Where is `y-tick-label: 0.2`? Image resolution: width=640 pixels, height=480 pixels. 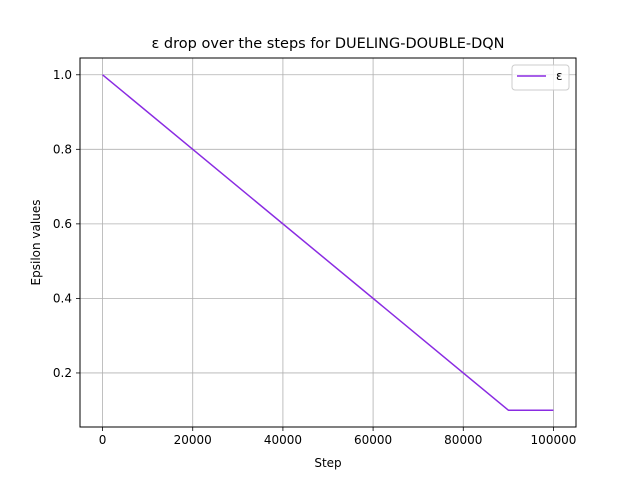
y-tick-label: 0.2 is located at coordinates (62, 373).